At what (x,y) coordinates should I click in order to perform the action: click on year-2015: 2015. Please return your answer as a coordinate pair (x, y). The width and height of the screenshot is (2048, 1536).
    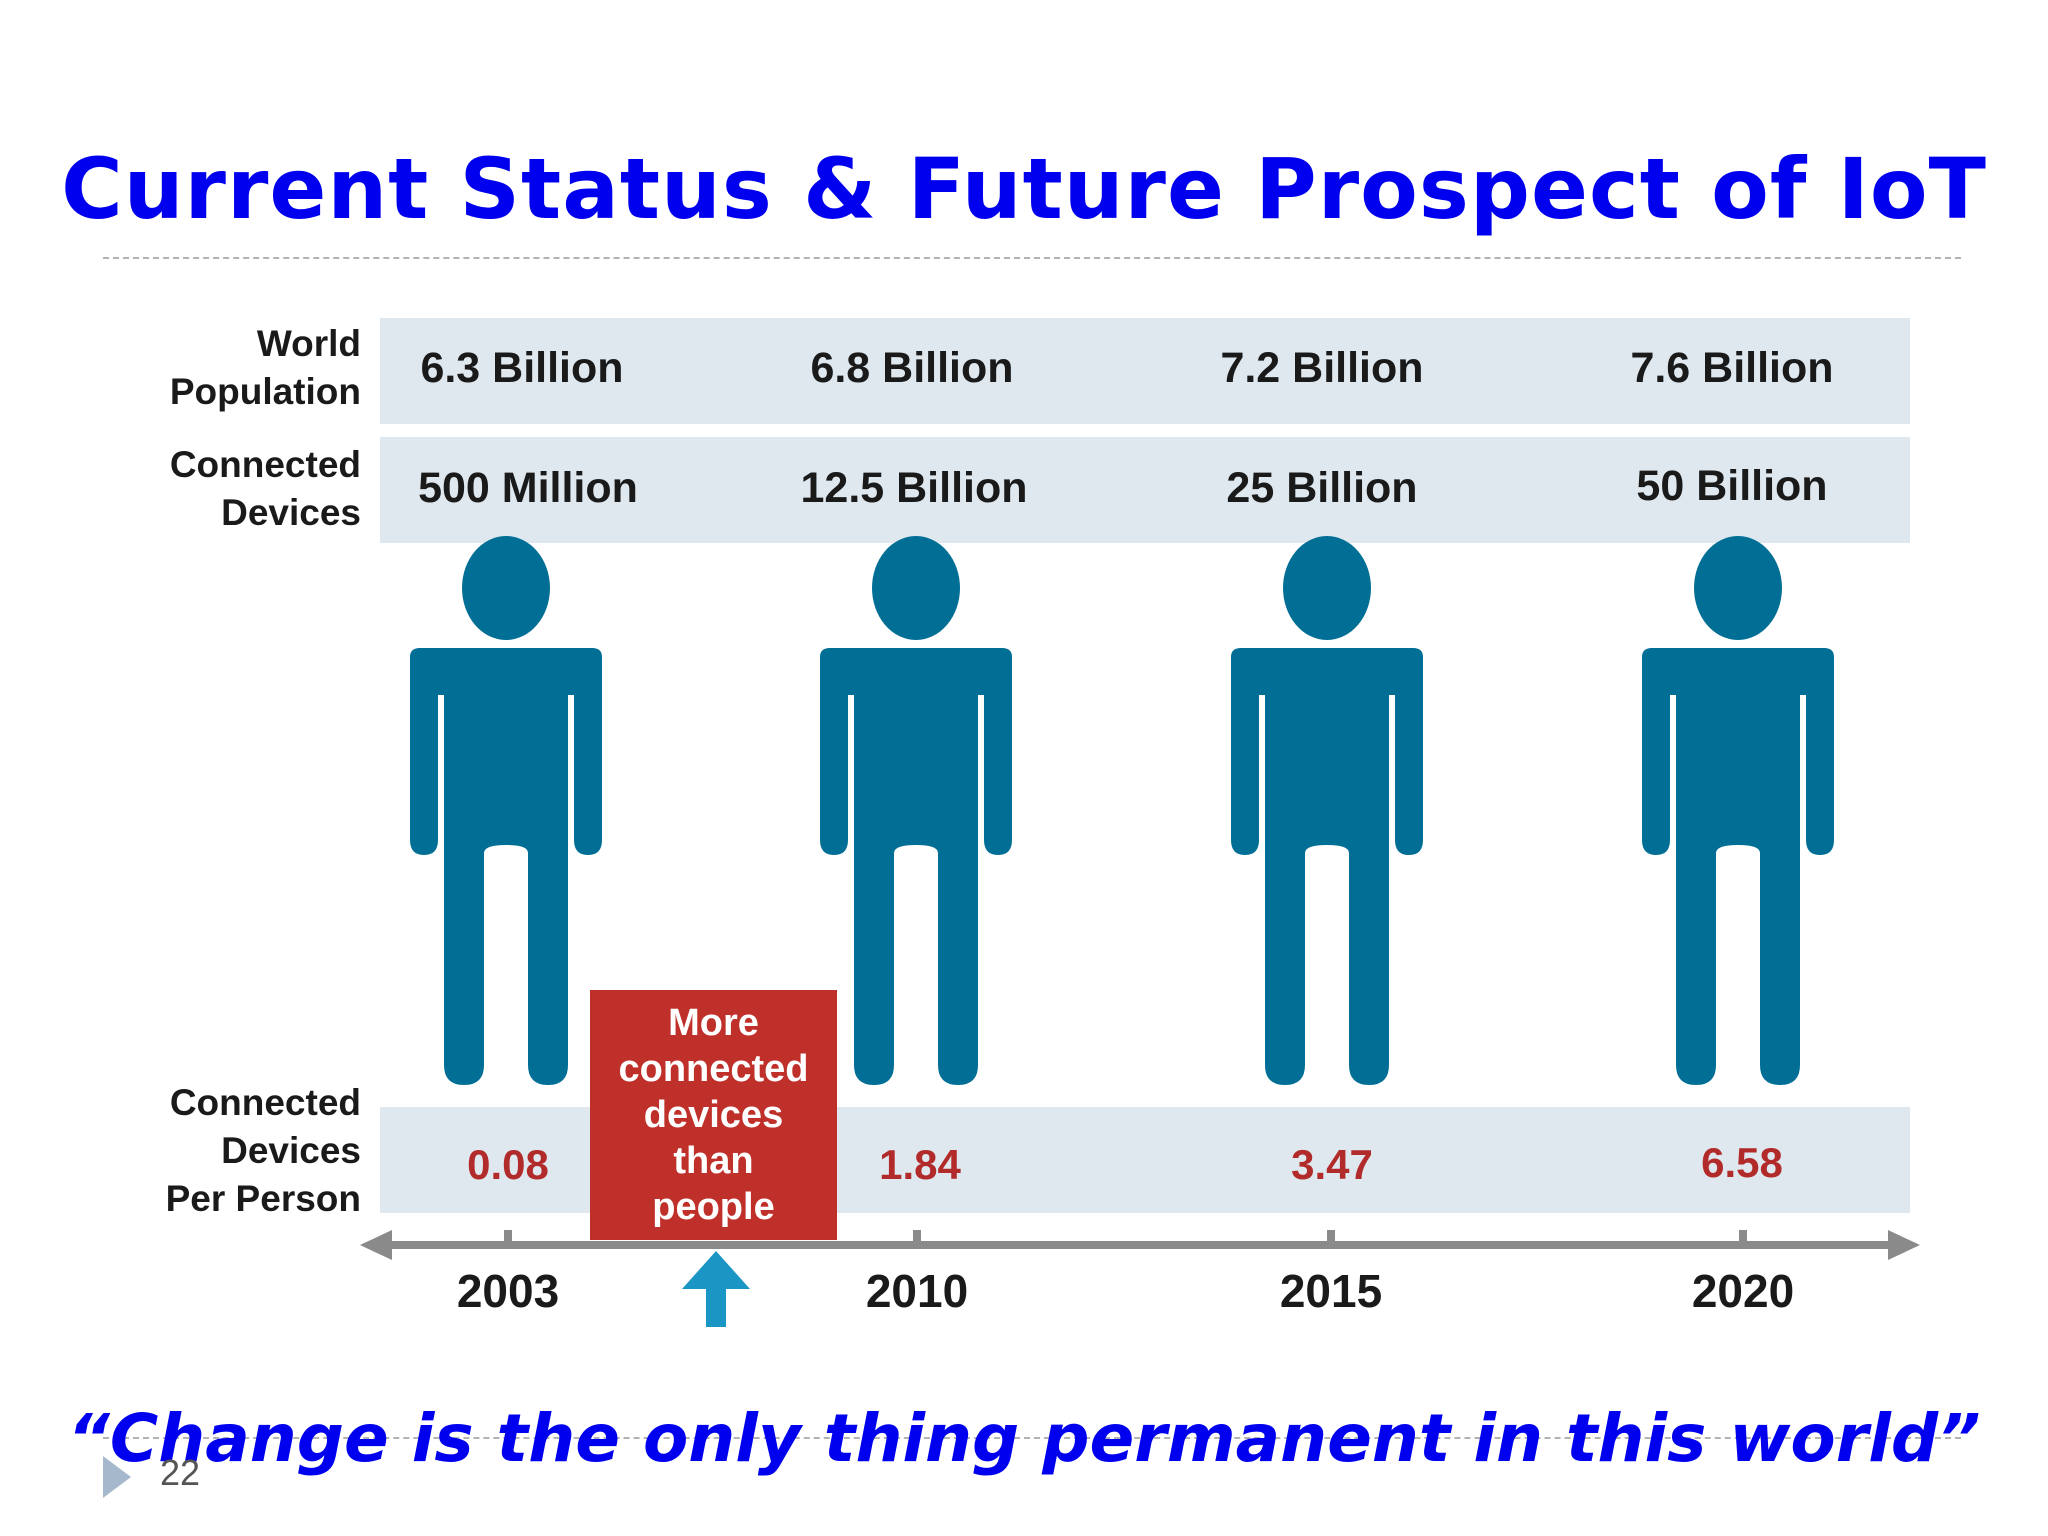
    Looking at the image, I should click on (1331, 1291).